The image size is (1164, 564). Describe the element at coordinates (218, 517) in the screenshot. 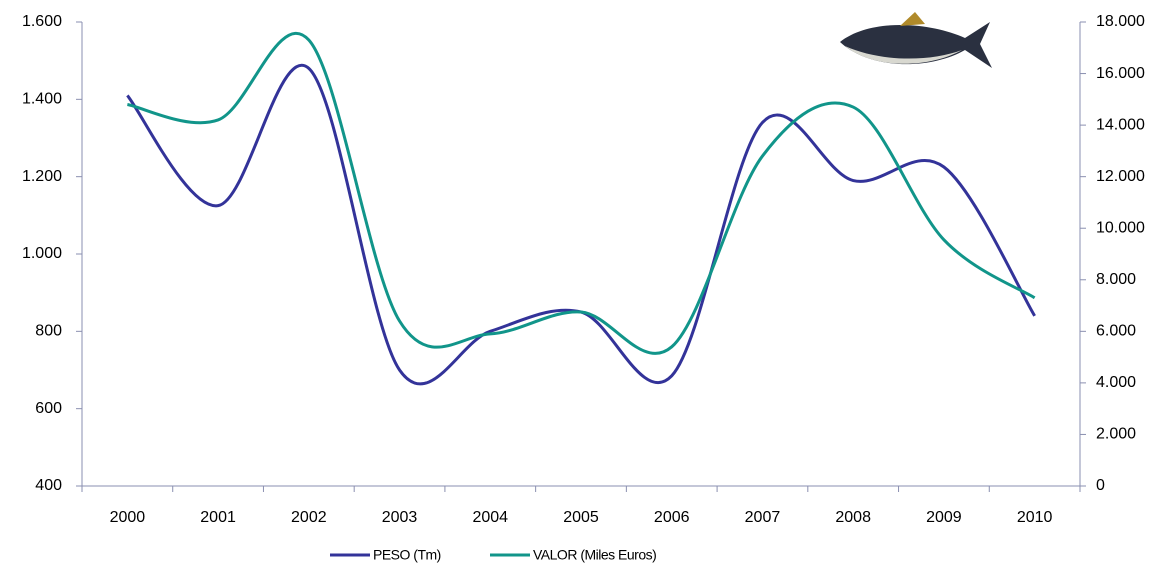

I see `x-tick-label: 2001` at that location.